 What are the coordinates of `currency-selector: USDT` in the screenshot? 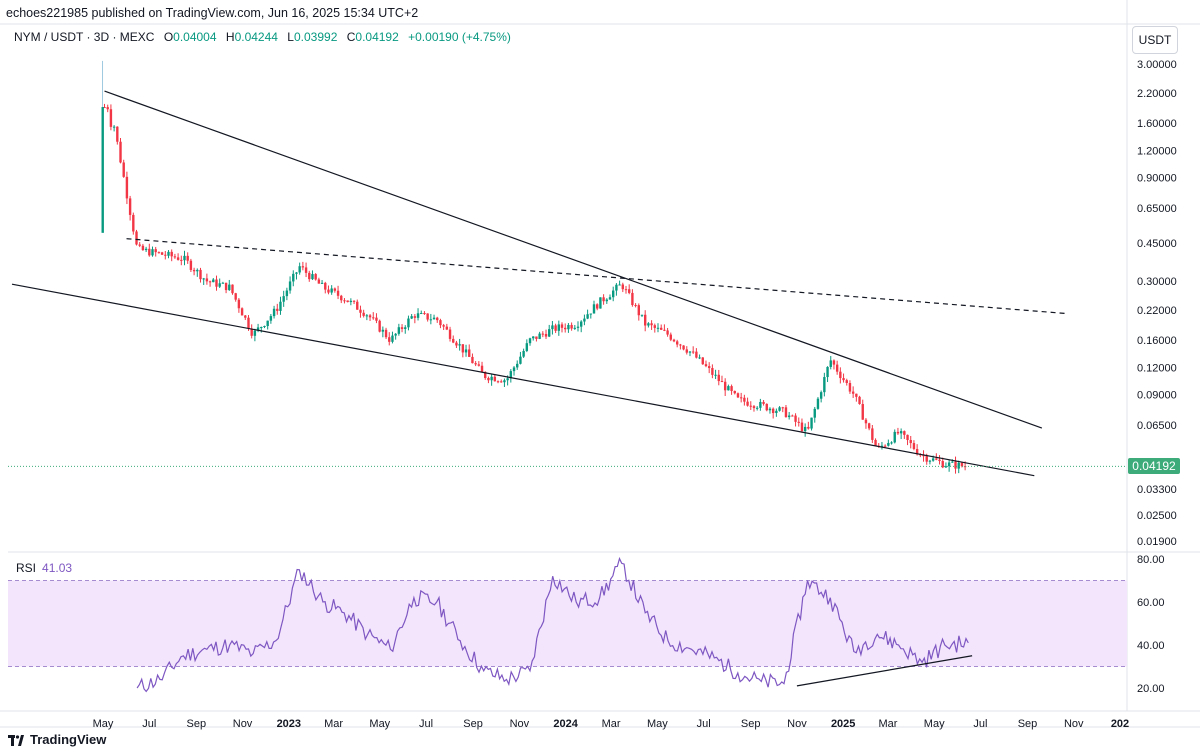 It's located at (1155, 40).